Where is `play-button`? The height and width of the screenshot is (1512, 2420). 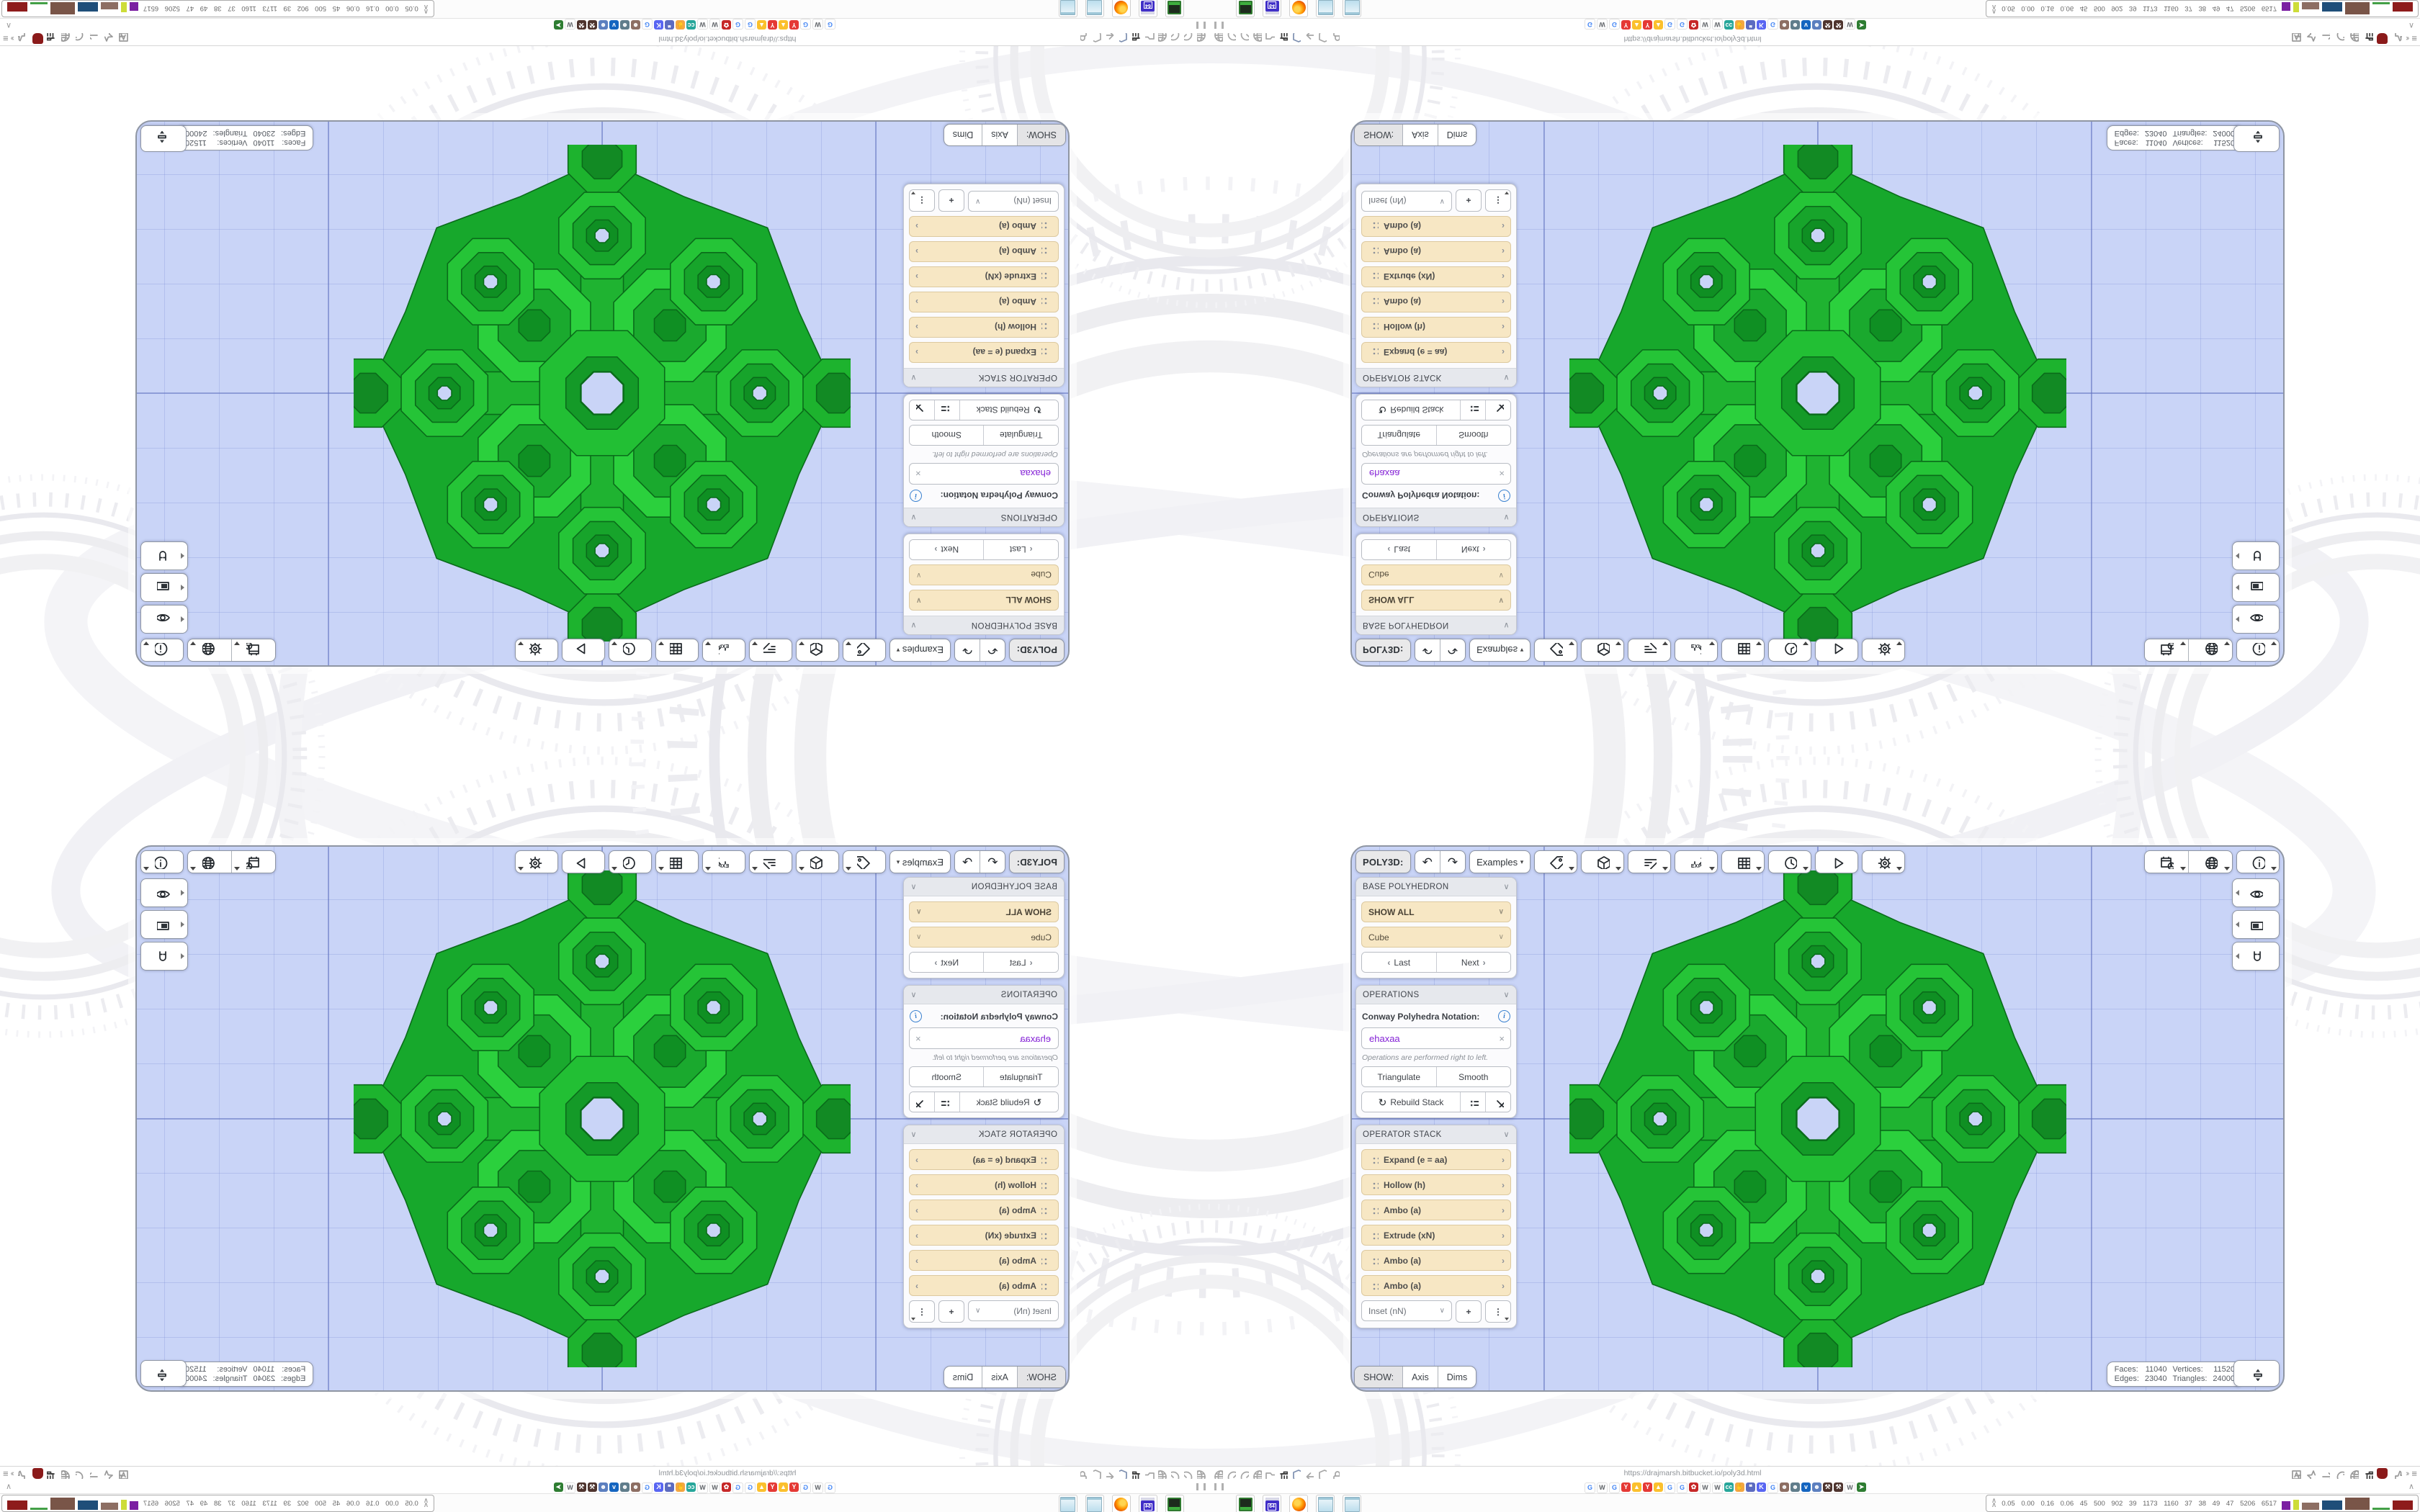 play-button is located at coordinates (1837, 650).